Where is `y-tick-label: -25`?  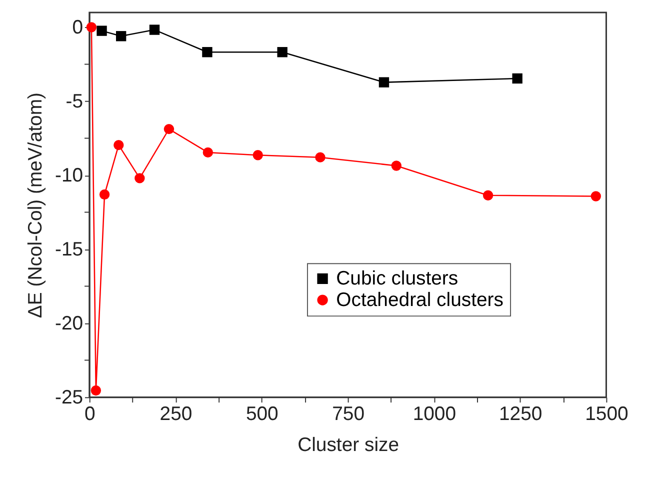 y-tick-label: -25 is located at coordinates (69, 397).